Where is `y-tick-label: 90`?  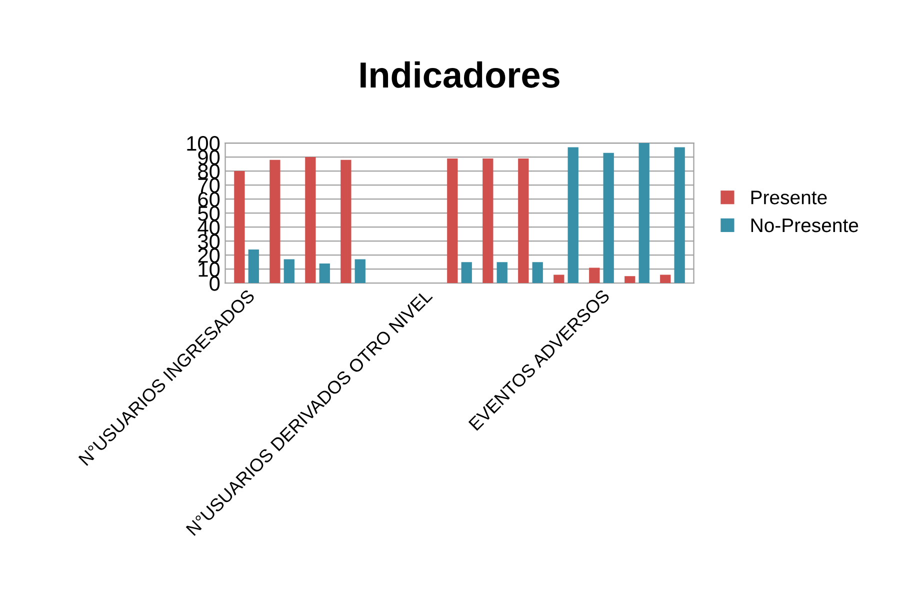 y-tick-label: 90 is located at coordinates (209, 157).